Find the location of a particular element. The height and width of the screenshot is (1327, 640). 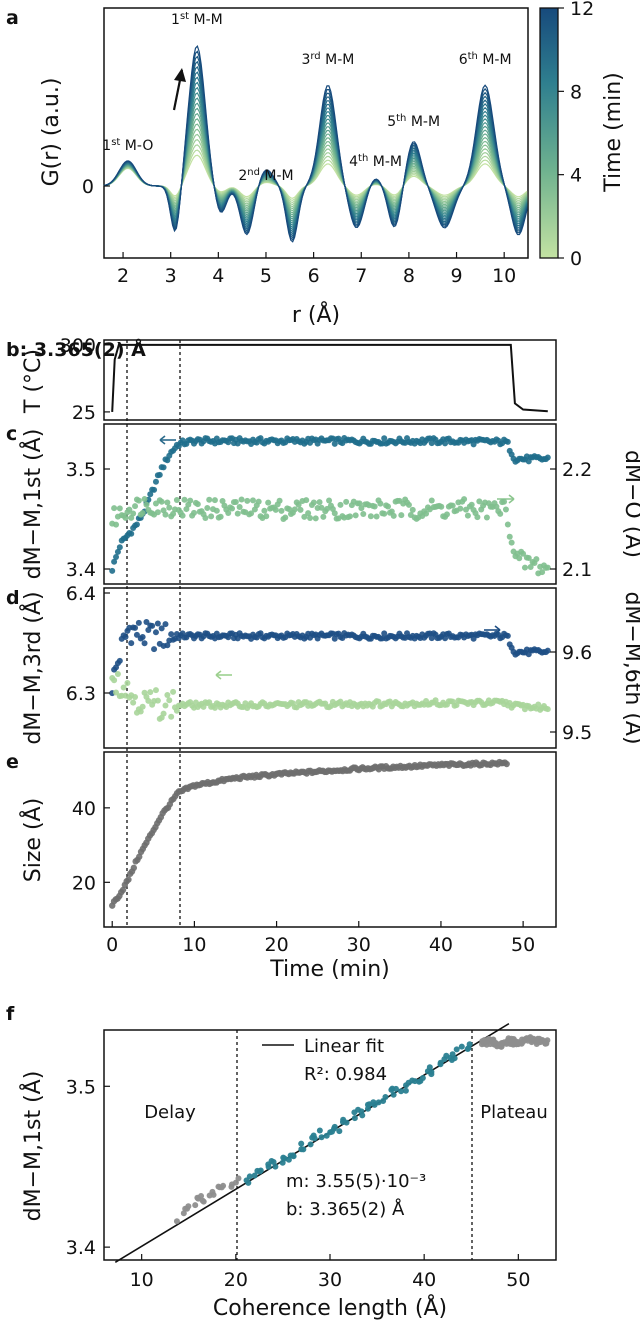

d-left-tick-label: 6.3 is located at coordinates (81, 694).